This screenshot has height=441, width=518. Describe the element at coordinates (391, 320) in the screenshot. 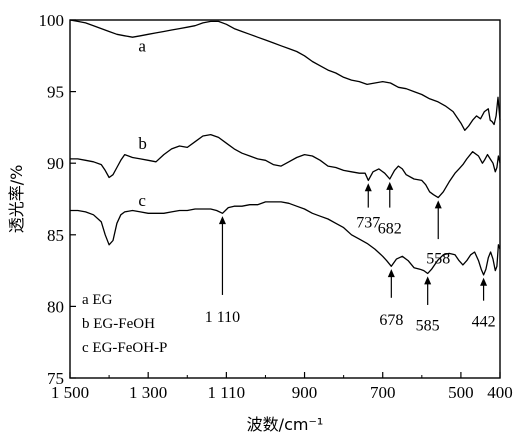

I see `annotation-label: 678` at that location.